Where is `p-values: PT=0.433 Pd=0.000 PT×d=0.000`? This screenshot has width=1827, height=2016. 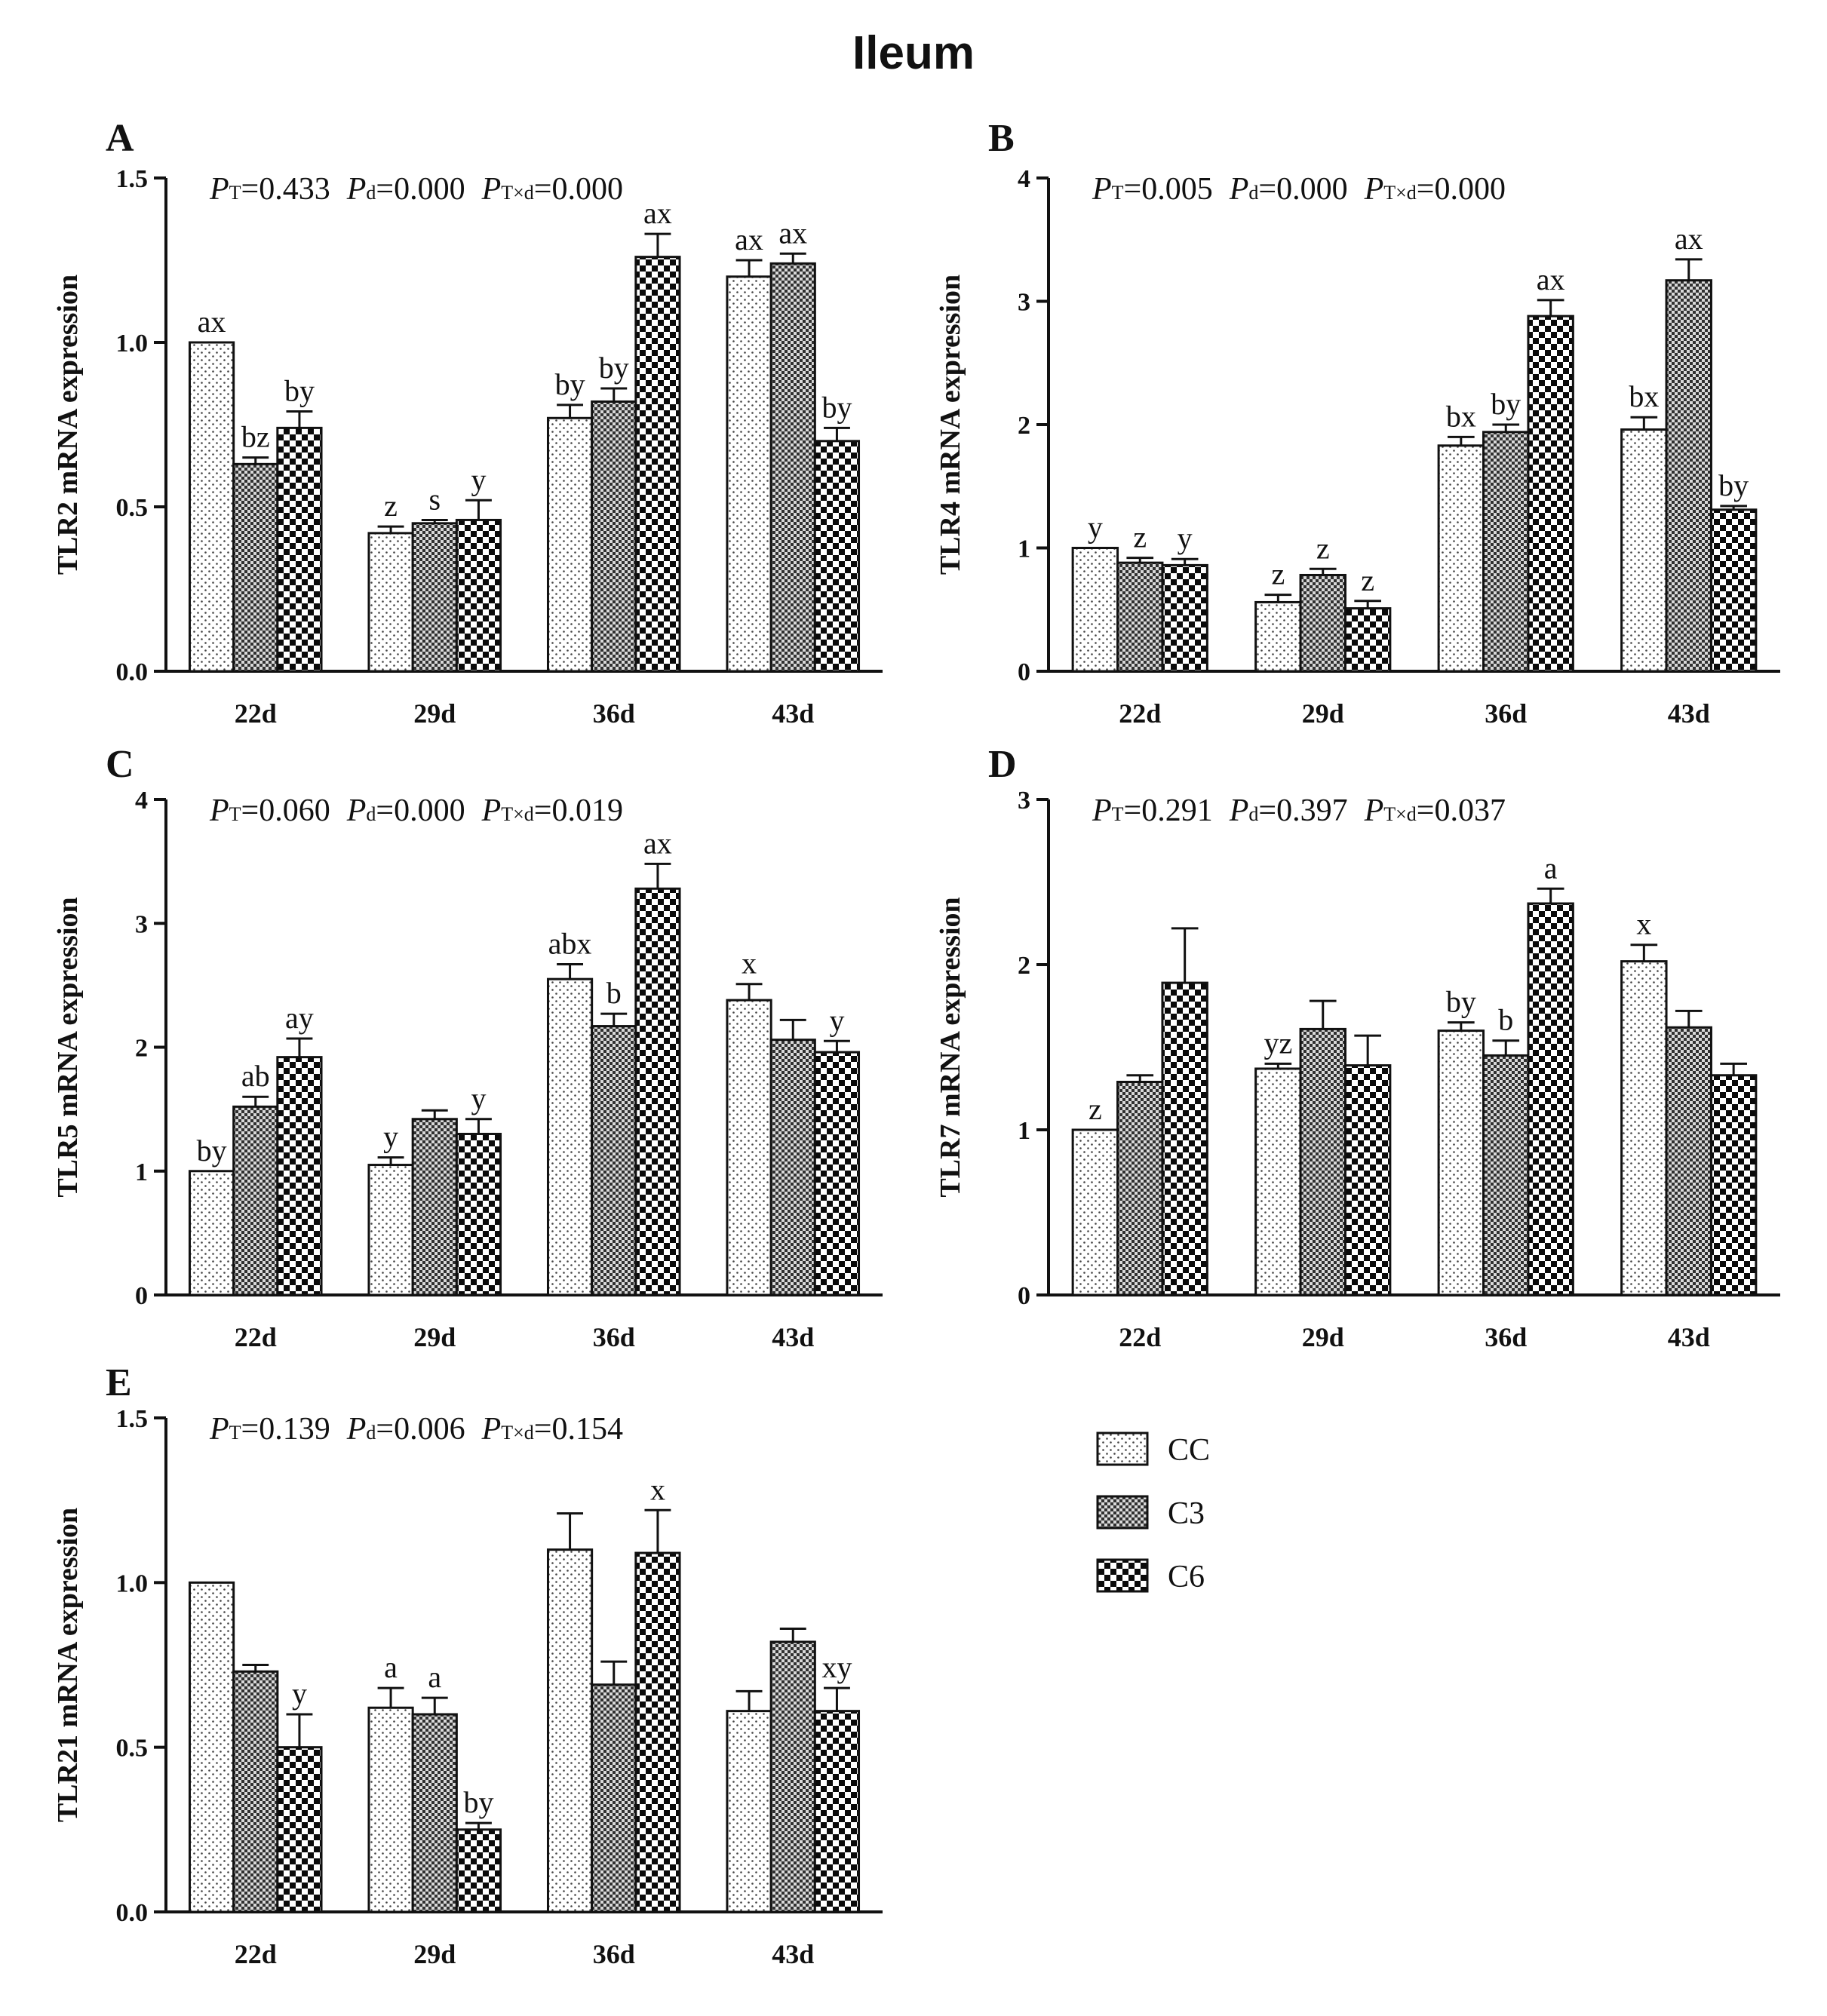 p-values: PT=0.433 Pd=0.000 PT×d=0.000 is located at coordinates (416, 190).